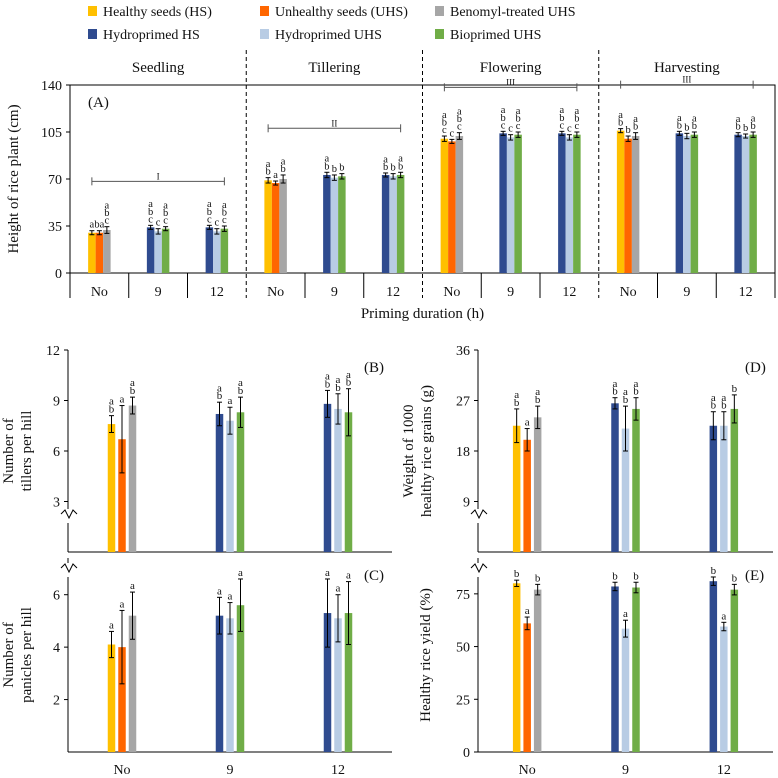 The height and width of the screenshot is (778, 778). What do you see at coordinates (466, 503) in the screenshot?
I see `y-tick-label: 9` at bounding box center [466, 503].